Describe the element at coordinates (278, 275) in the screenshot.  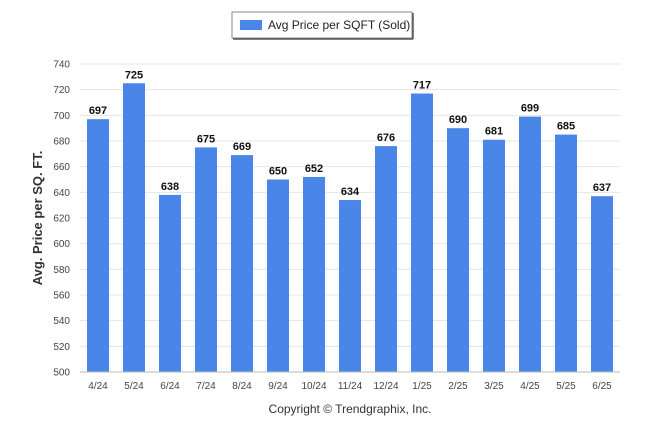
I see `bar-9/24` at that location.